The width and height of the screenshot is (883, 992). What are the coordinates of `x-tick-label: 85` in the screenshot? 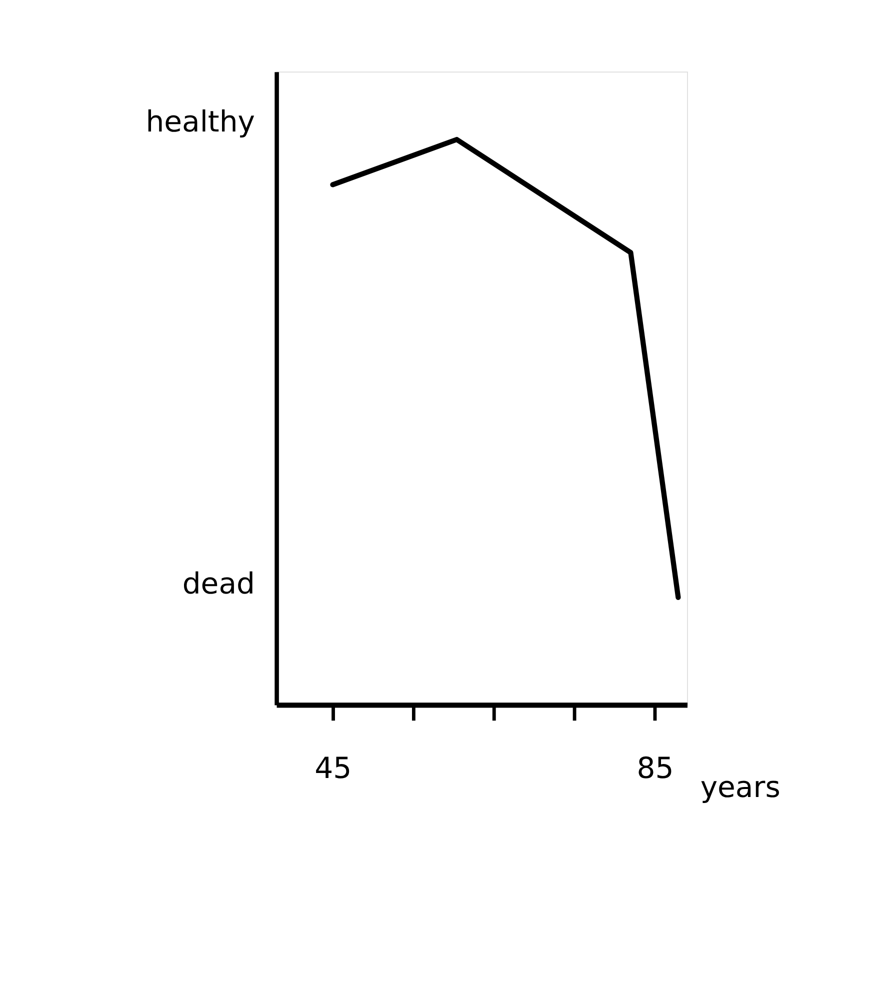 It's located at (655, 767).